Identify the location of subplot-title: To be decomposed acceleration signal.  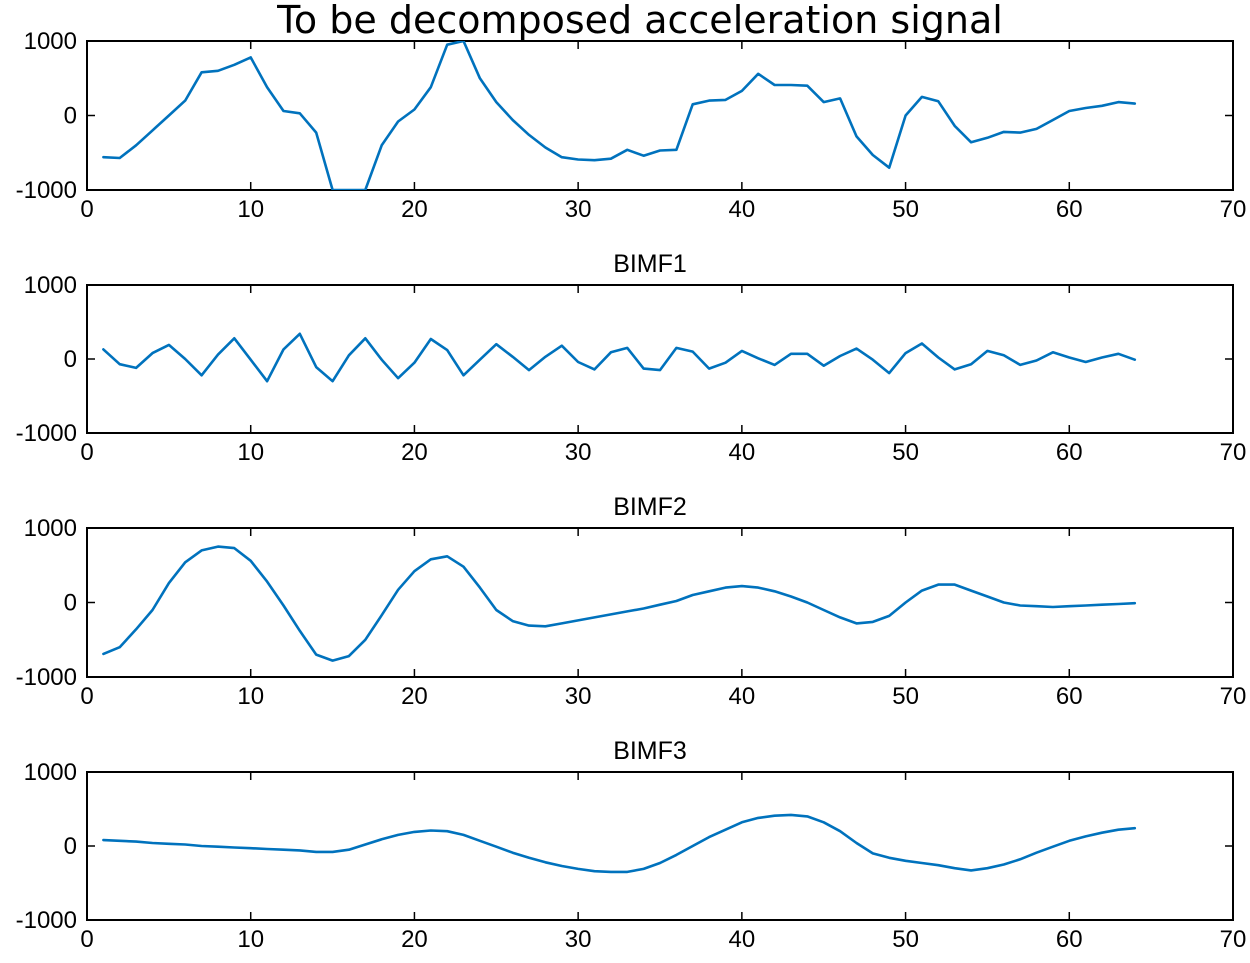
(639, 21).